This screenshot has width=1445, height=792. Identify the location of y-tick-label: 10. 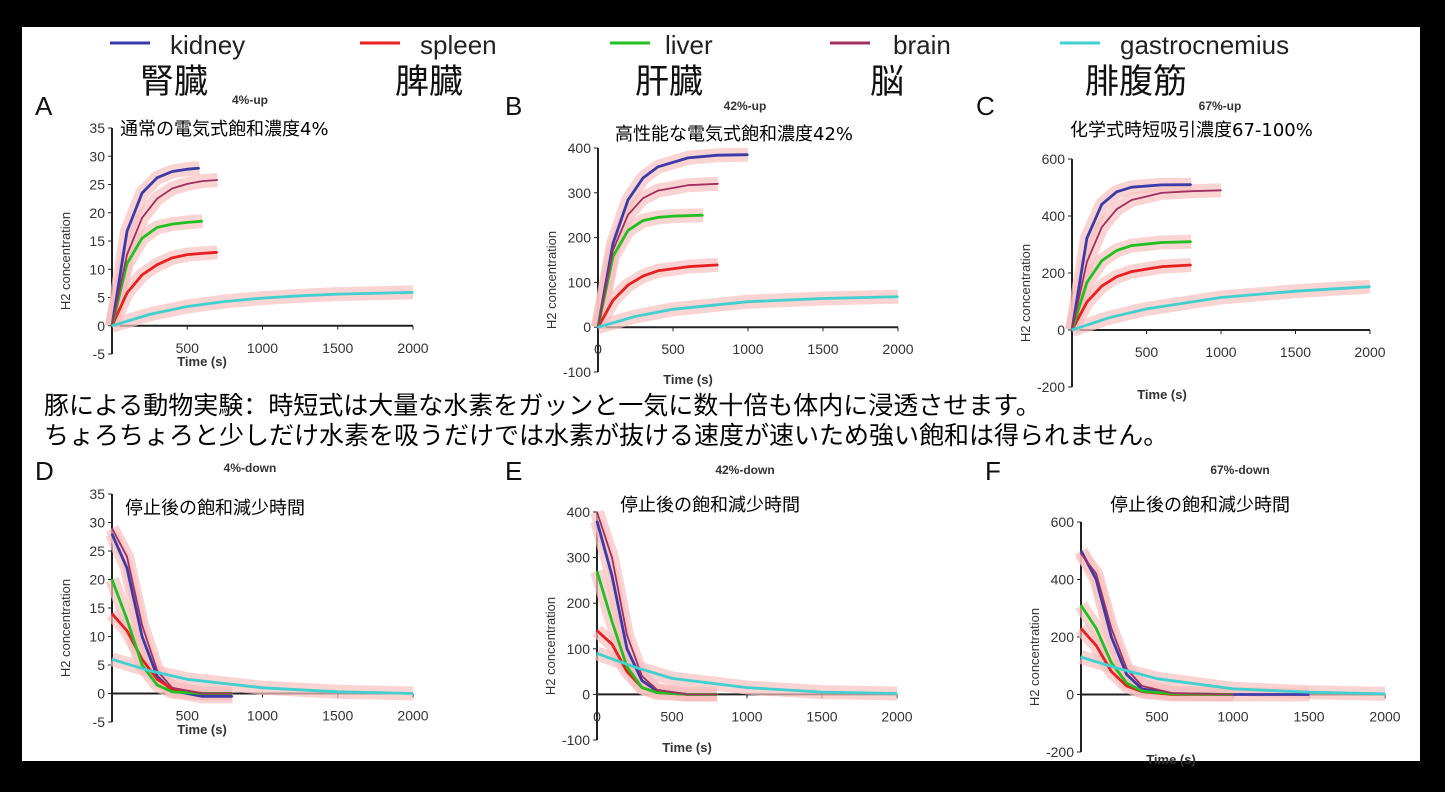
(97, 637).